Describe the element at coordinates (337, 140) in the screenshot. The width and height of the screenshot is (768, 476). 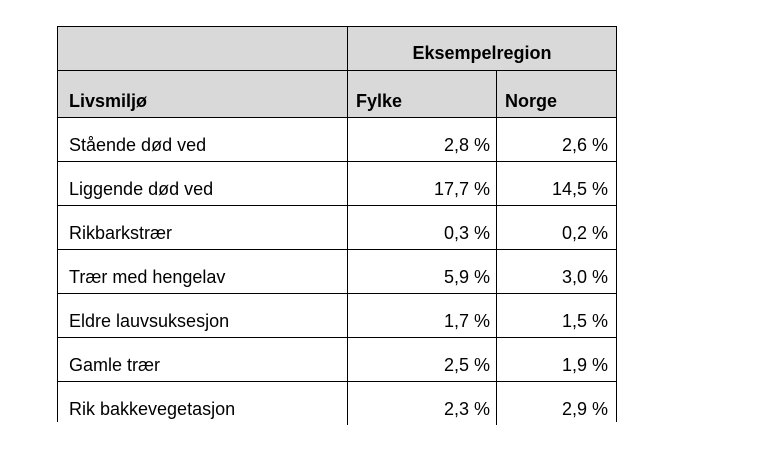
I see `table-row: Stående død ved 2,8 % 2,6 %` at that location.